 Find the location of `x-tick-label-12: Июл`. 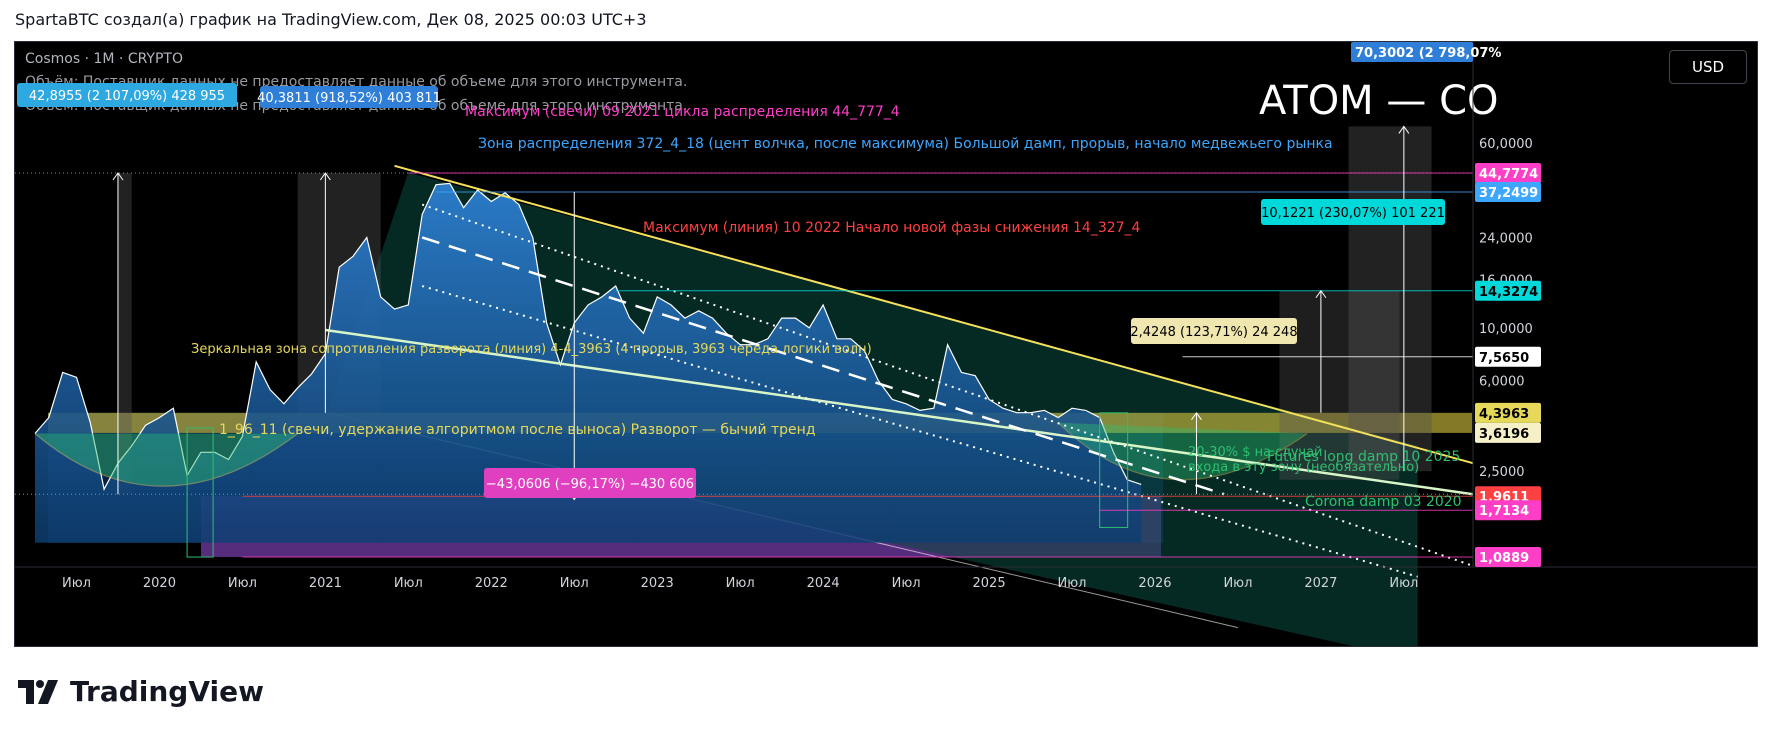

x-tick-label-12: Июл is located at coordinates (1072, 583).